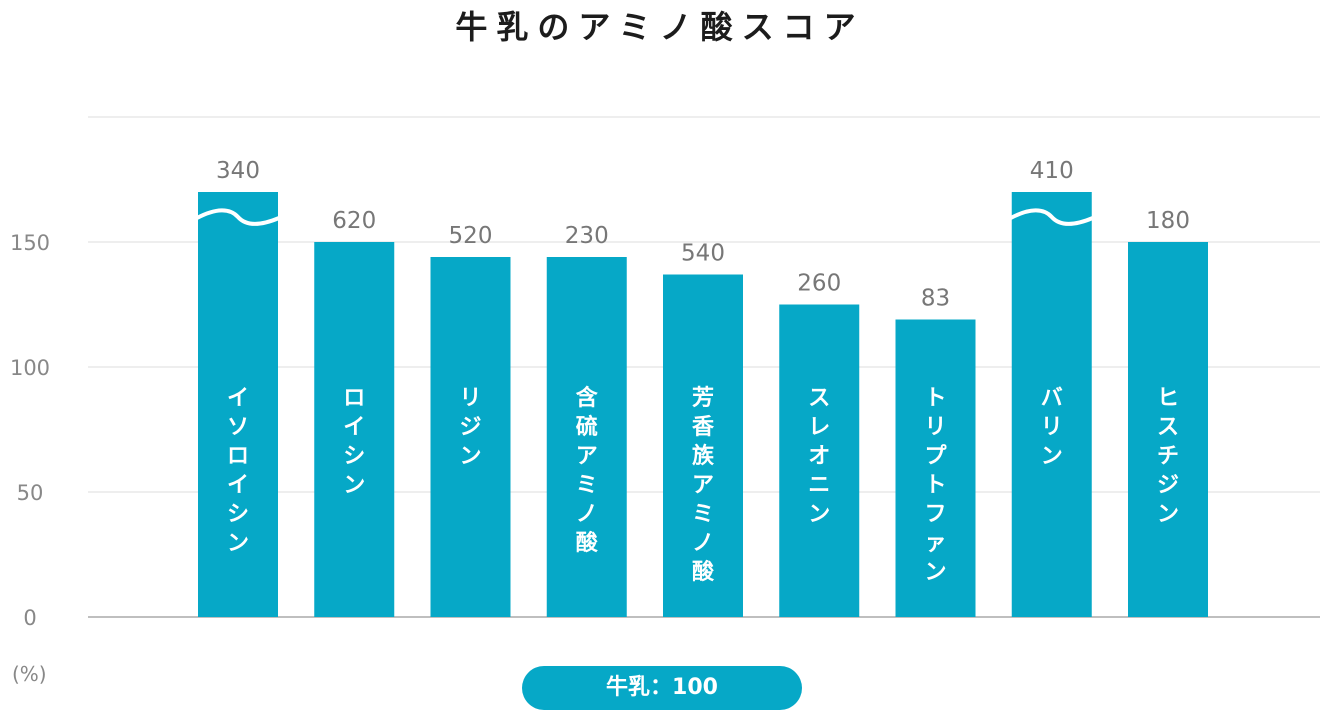  I want to click on category-label: バリン, so click(1052, 427).